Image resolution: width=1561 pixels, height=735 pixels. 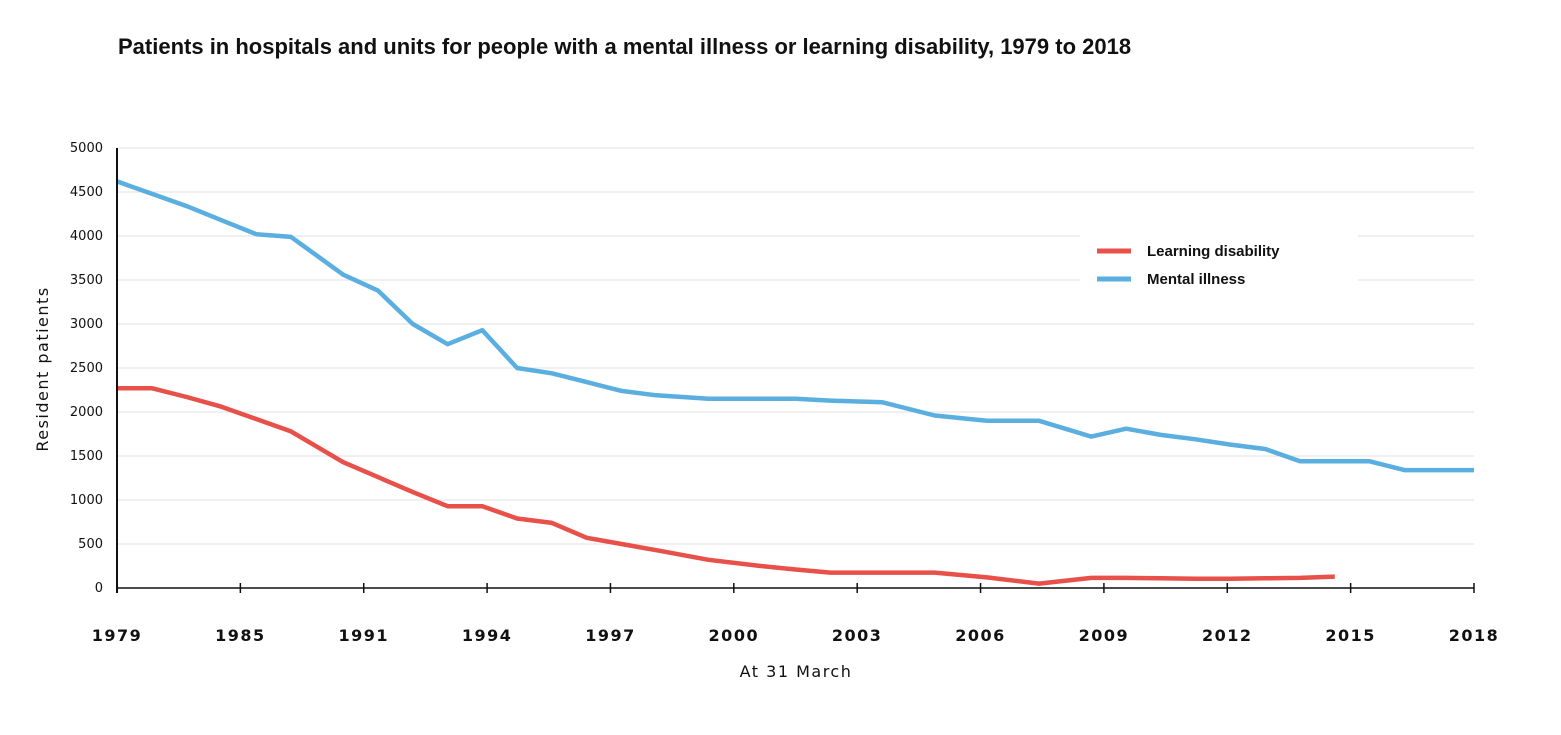 I want to click on x-tick-label: 2015, so click(x=1350, y=635).